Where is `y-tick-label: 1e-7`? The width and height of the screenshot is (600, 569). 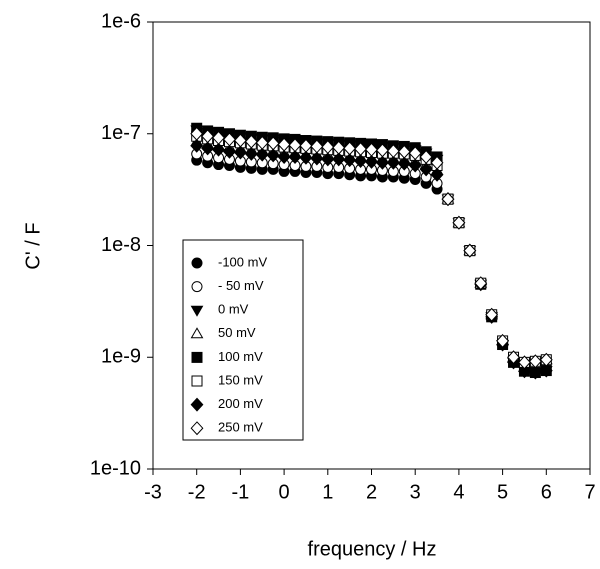
y-tick-label: 1e-7 is located at coordinates (121, 133).